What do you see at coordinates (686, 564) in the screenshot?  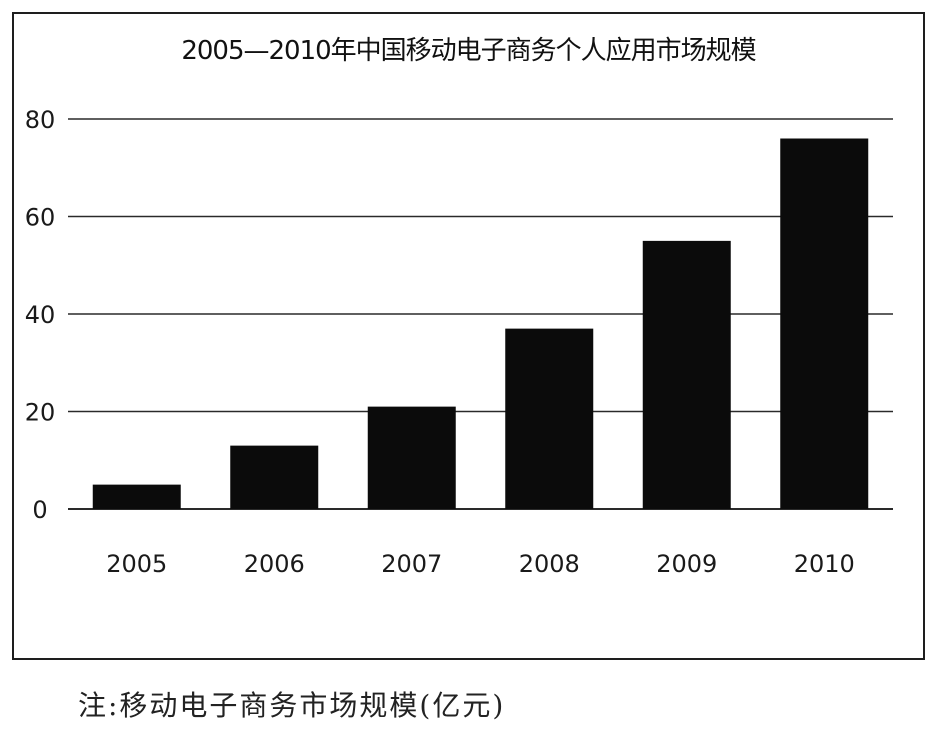 I see `x-tick-label: 2009` at bounding box center [686, 564].